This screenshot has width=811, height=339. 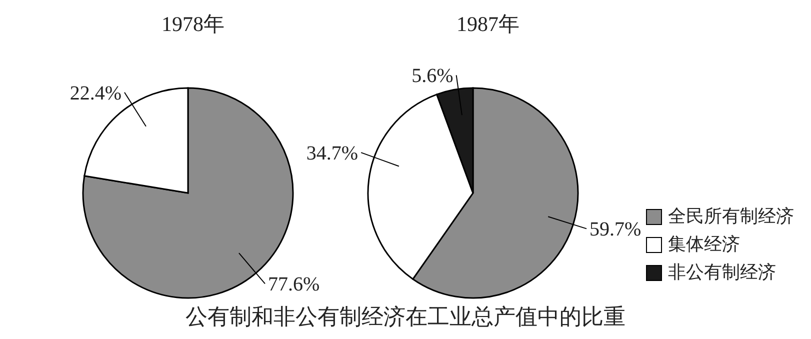 I want to click on data-label: 77.6%, so click(x=294, y=285).